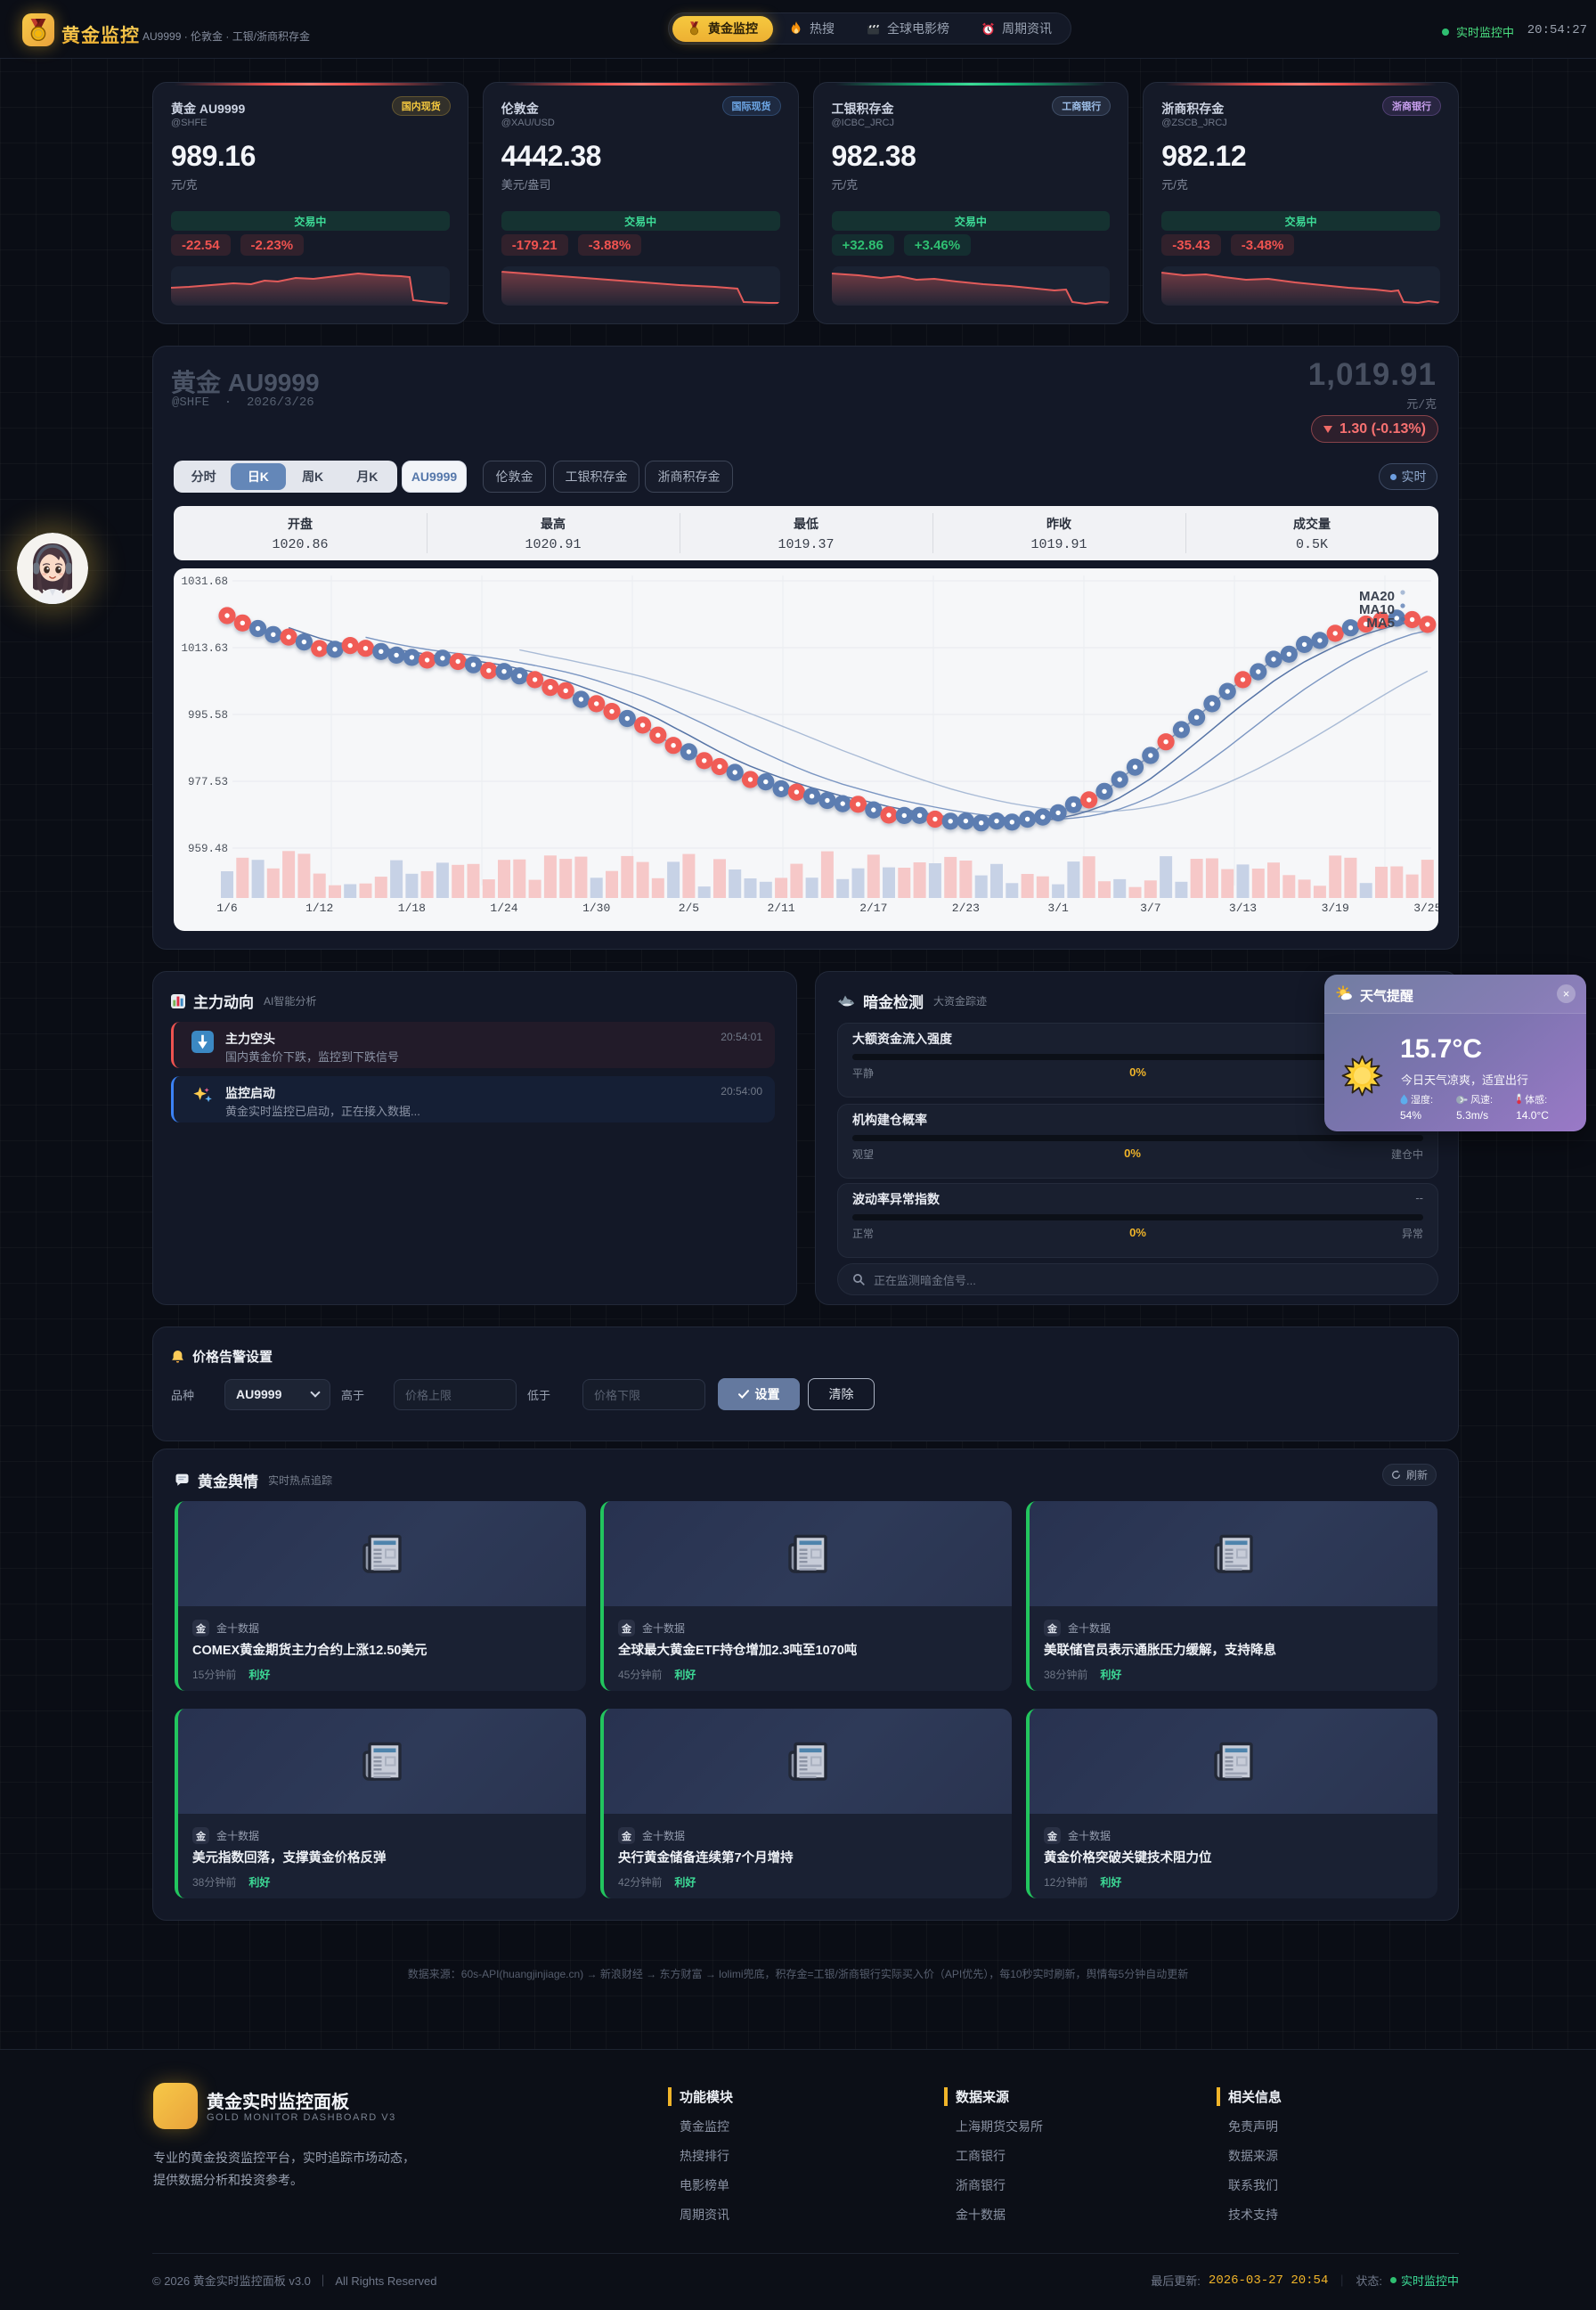 This screenshot has height=2310, width=1596. I want to click on svg-text: 3/19, so click(1335, 908).